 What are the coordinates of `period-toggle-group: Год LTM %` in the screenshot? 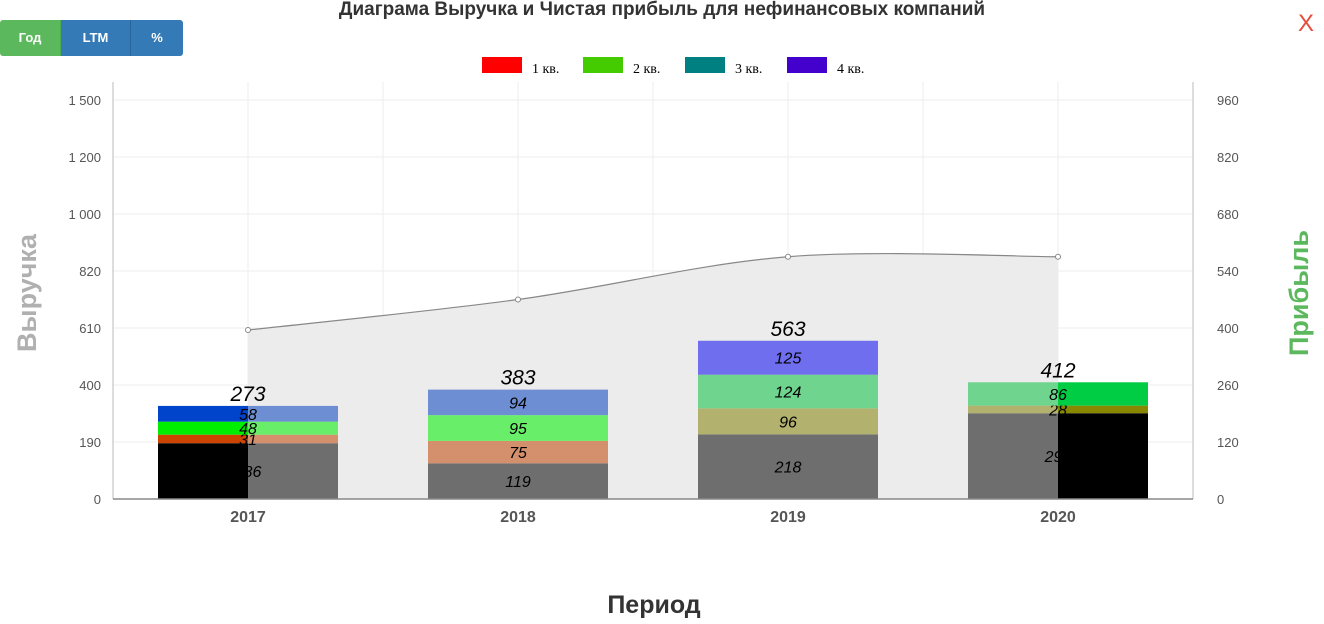 It's located at (91, 38).